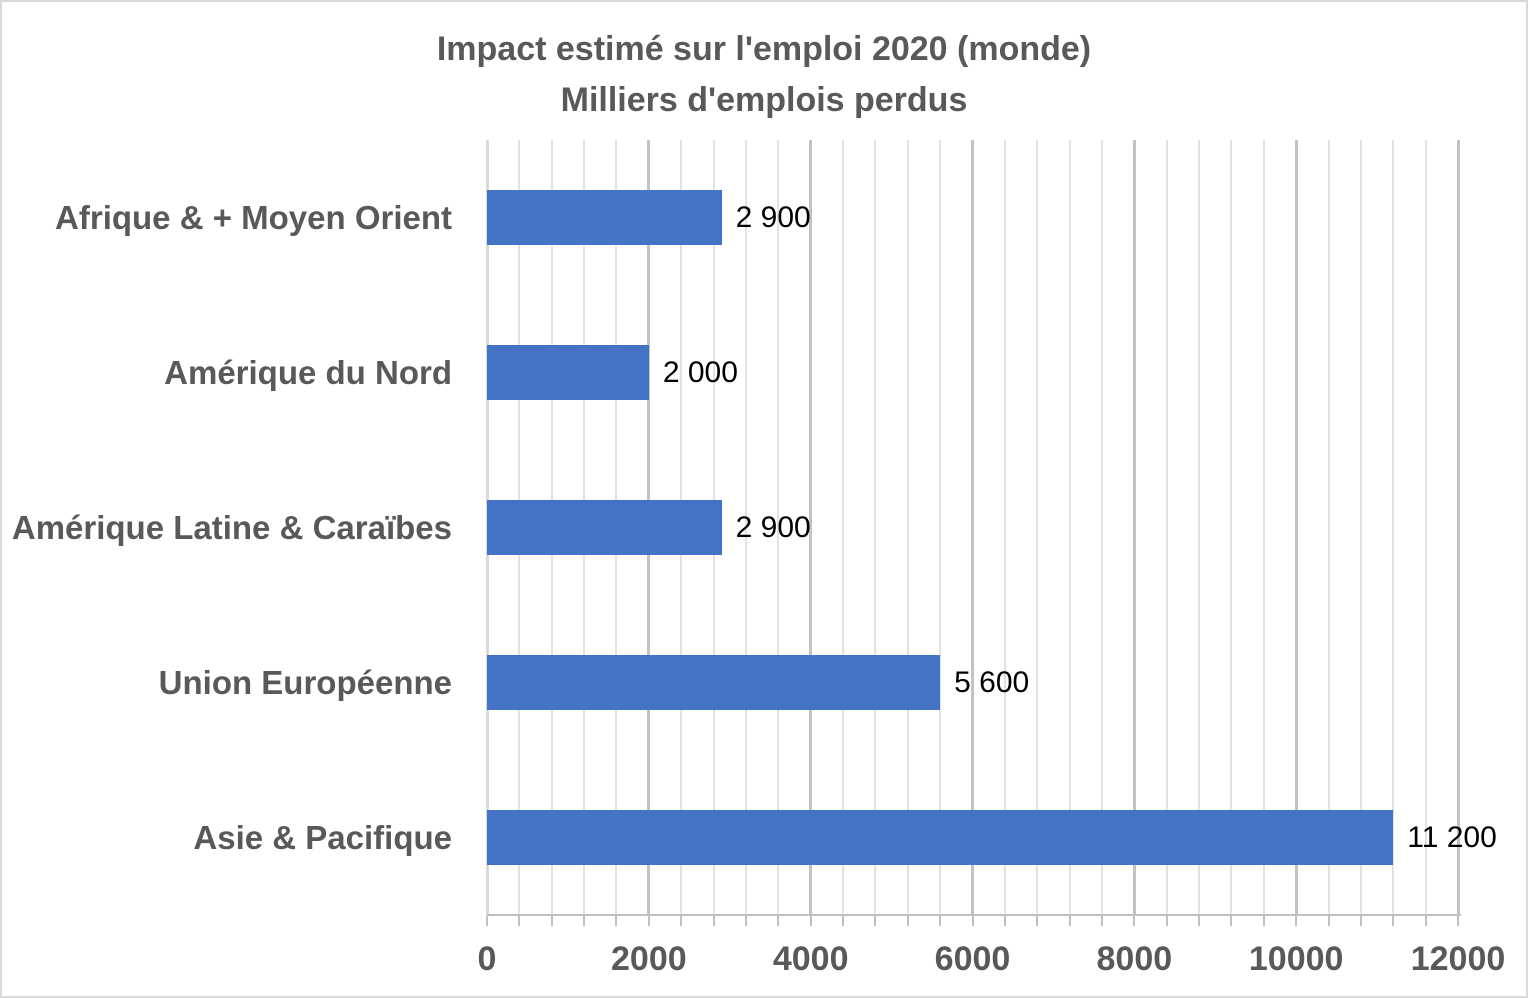  I want to click on x-axis-line, so click(974, 915).